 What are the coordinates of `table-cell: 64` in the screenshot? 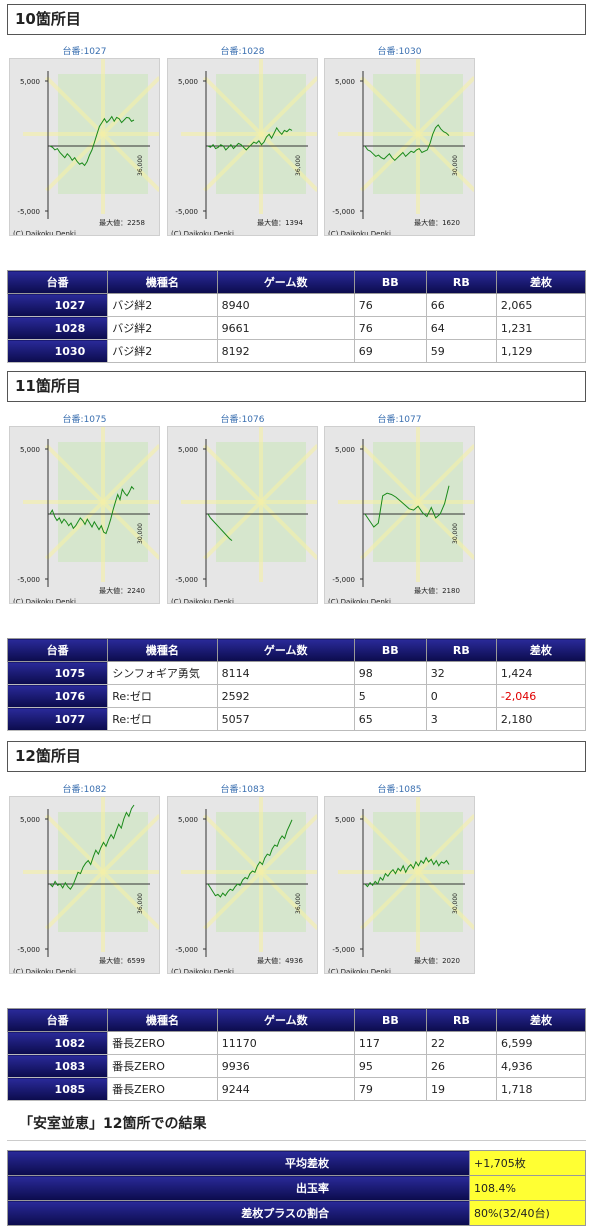 It's located at (461, 328).